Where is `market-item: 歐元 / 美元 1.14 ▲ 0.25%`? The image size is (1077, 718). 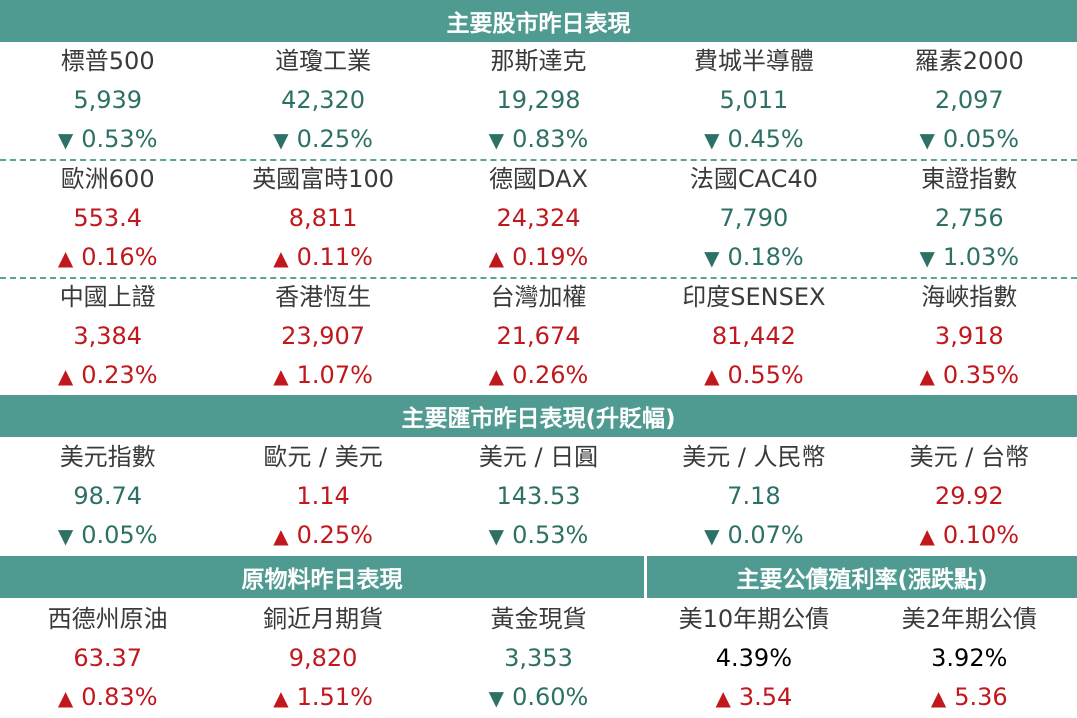
market-item: 歐元 / 美元 1.14 ▲ 0.25% is located at coordinates (322, 496).